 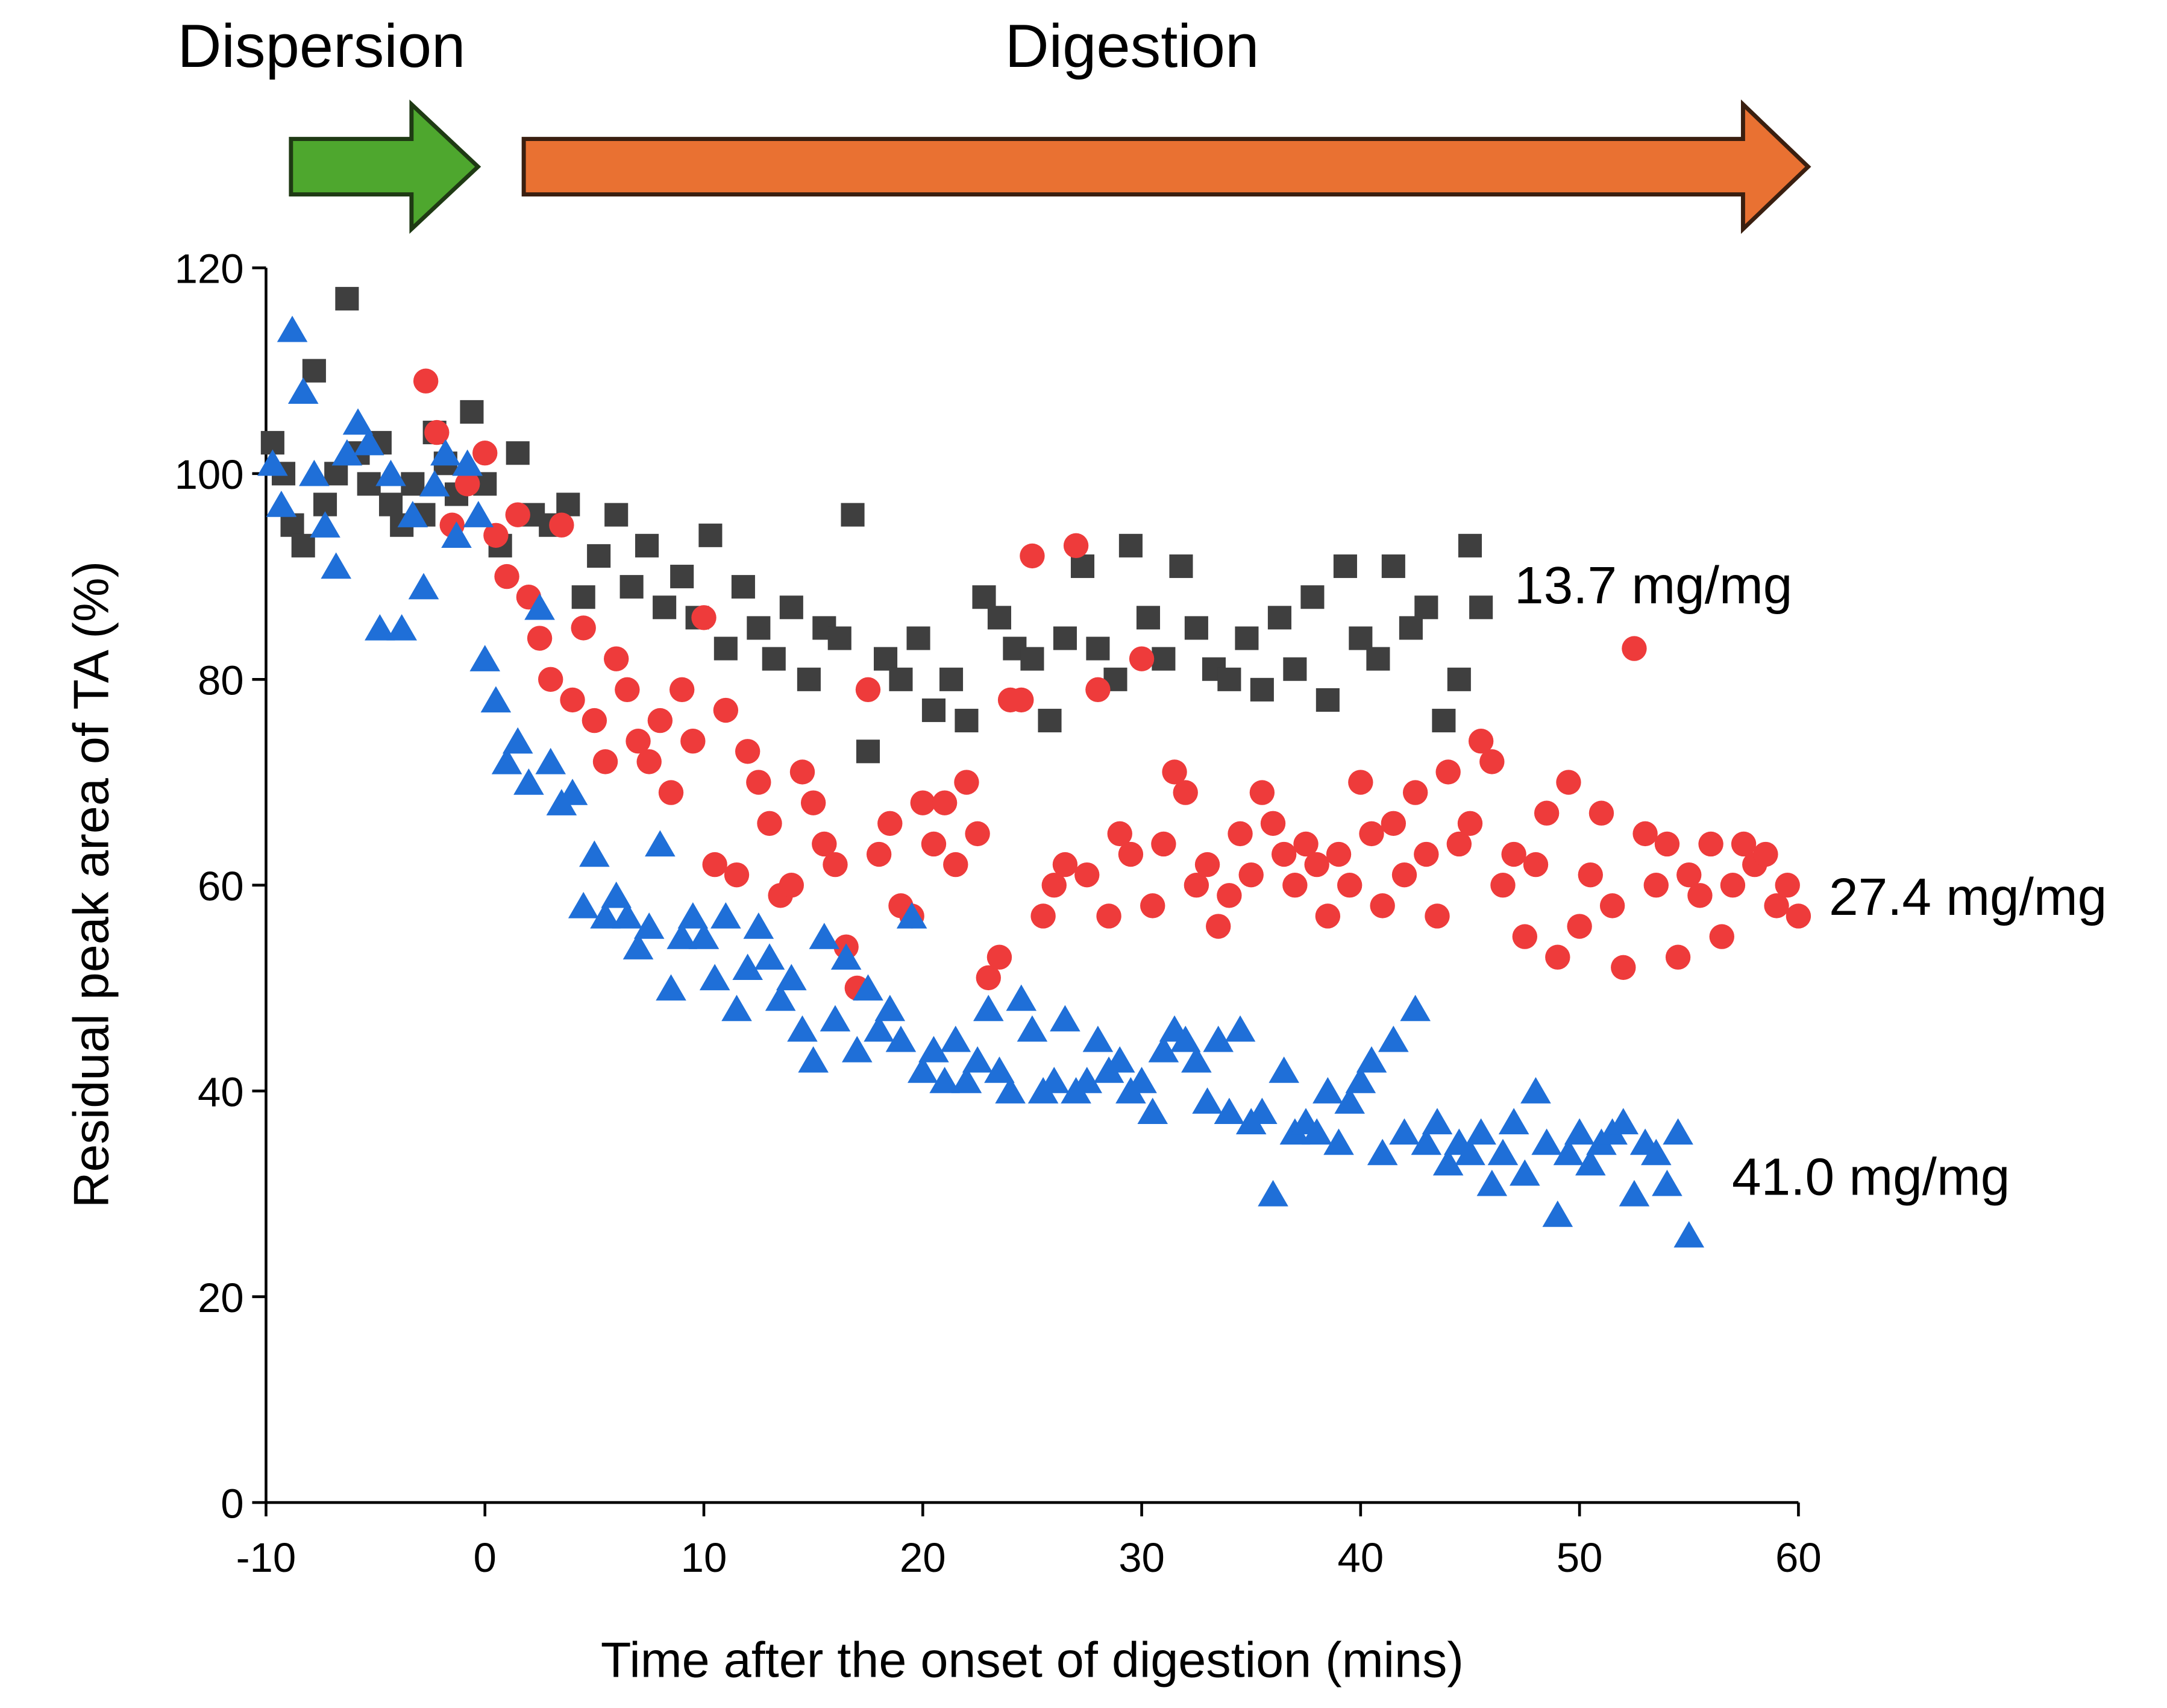 What do you see at coordinates (232, 1503) in the screenshot?
I see `y-tick-label: 0` at bounding box center [232, 1503].